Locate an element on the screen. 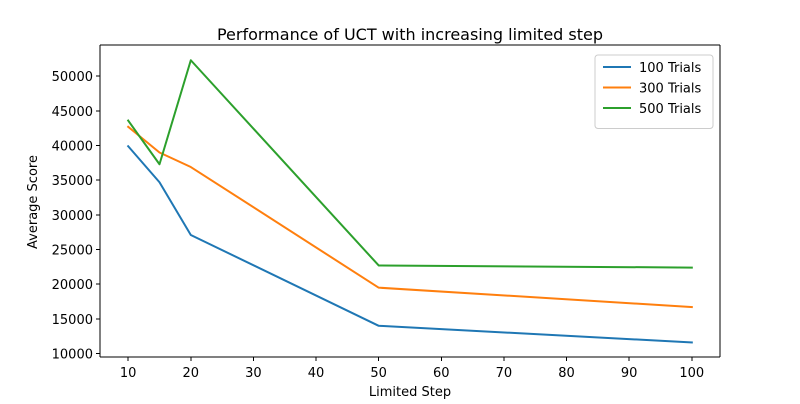 The width and height of the screenshot is (800, 404). x-axis-label: Limited Step is located at coordinates (410, 392).